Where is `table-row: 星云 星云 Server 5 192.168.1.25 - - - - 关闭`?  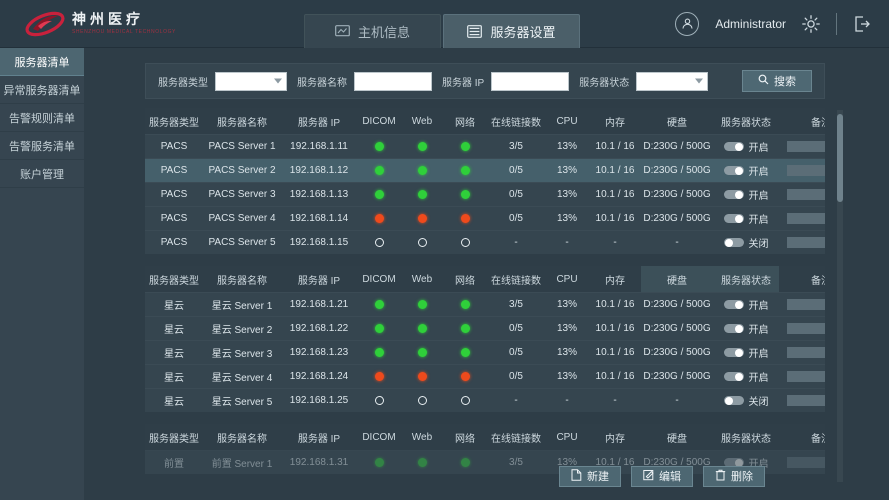 table-row: 星云 星云 Server 5 192.168.1.25 - - - - 关闭 is located at coordinates (485, 400).